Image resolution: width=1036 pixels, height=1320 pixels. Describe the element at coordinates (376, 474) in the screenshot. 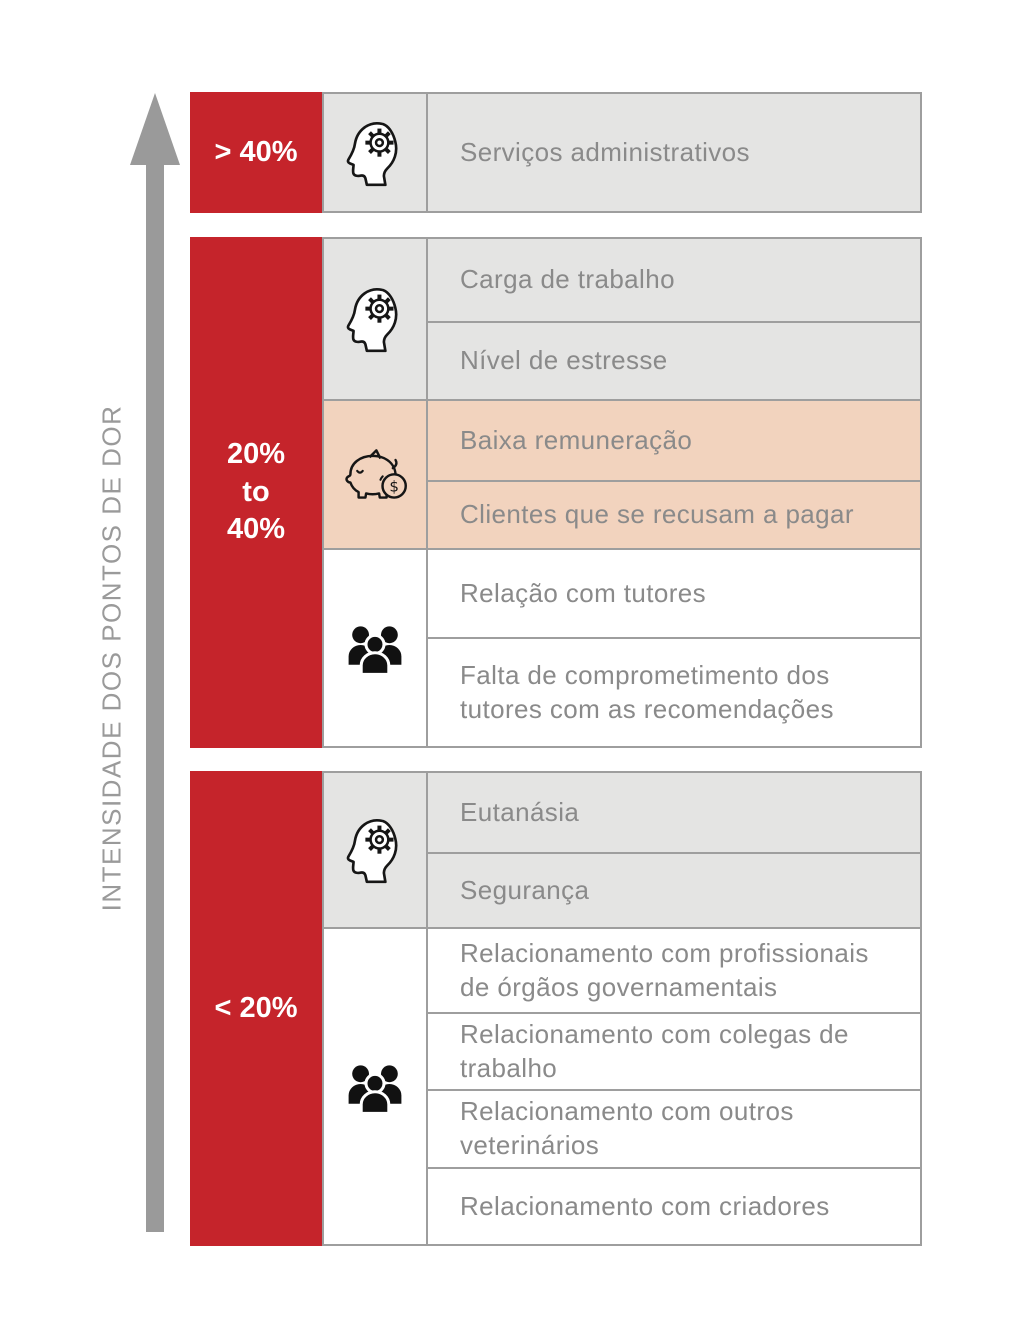

I see `piggy-bank-icon: $` at that location.